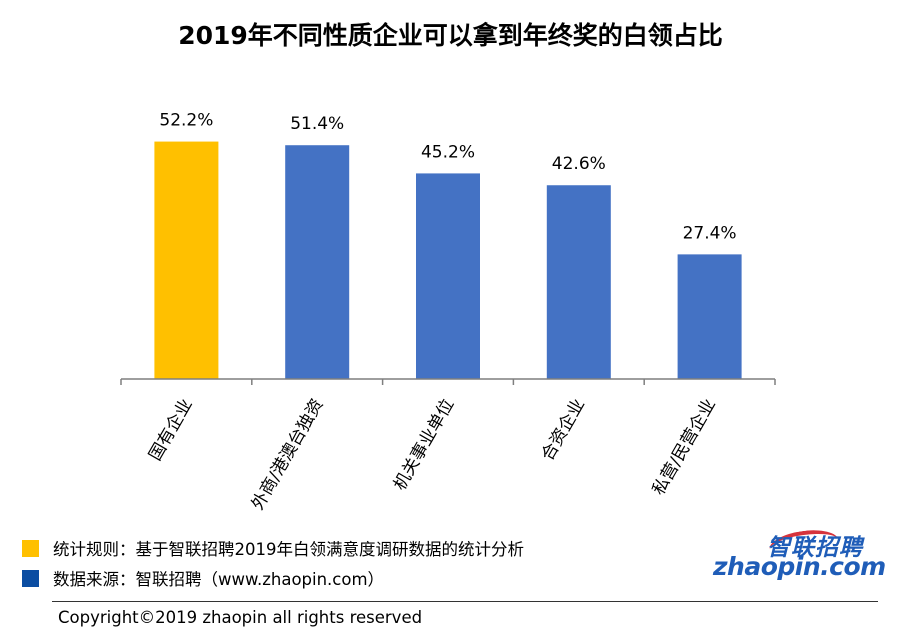 Image resolution: width=901 pixels, height=638 pixels. I want to click on legend-swatch-yellow, so click(30, 548).